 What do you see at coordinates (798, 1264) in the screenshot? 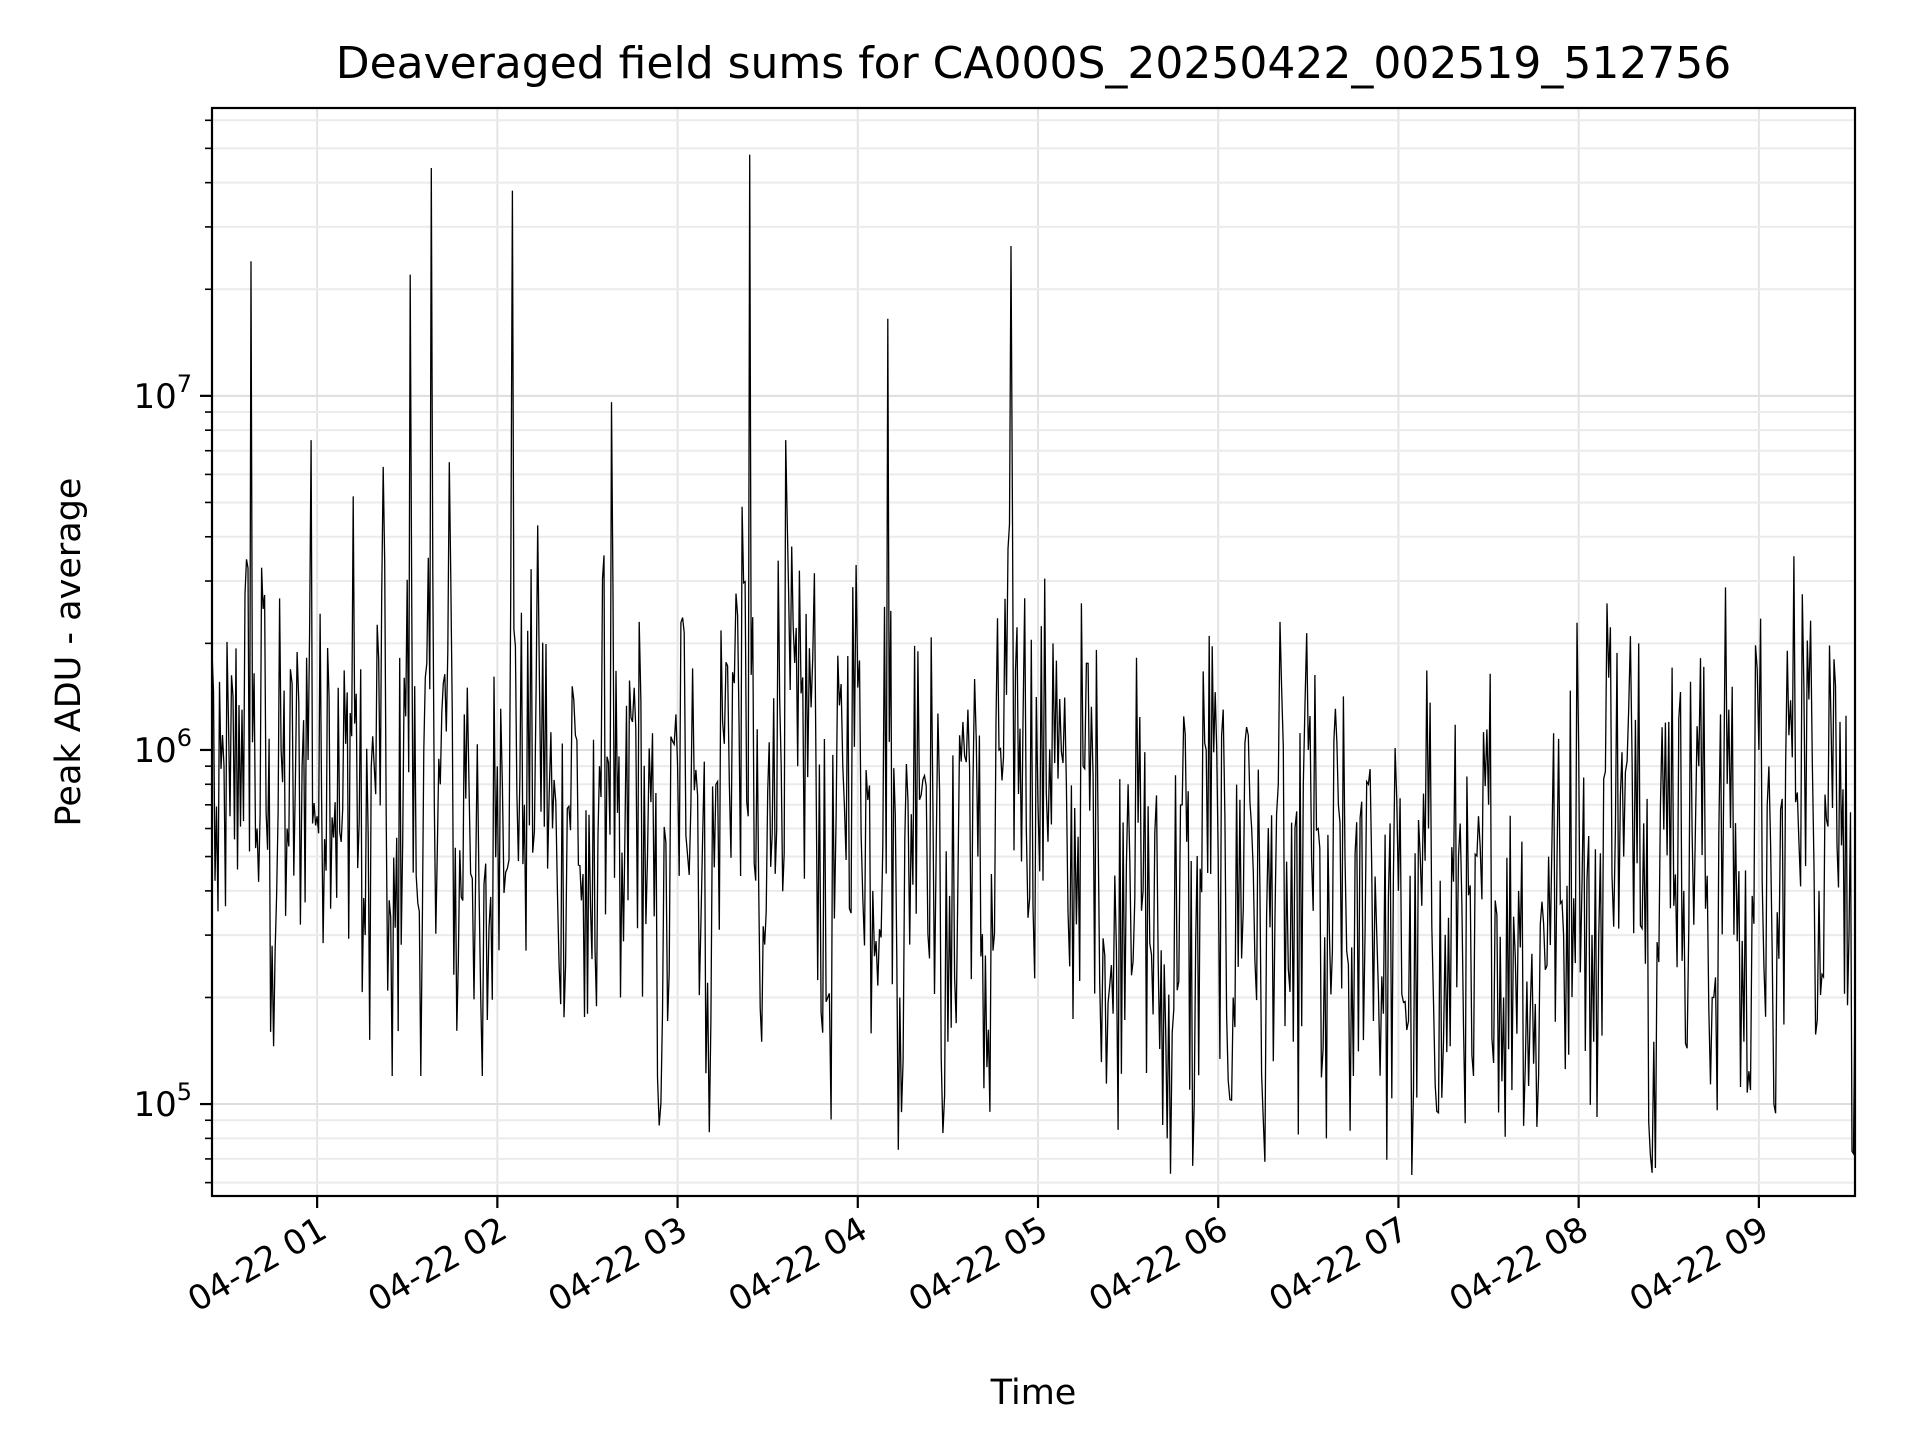
I see `x-tick-label: 04-22 04` at bounding box center [798, 1264].